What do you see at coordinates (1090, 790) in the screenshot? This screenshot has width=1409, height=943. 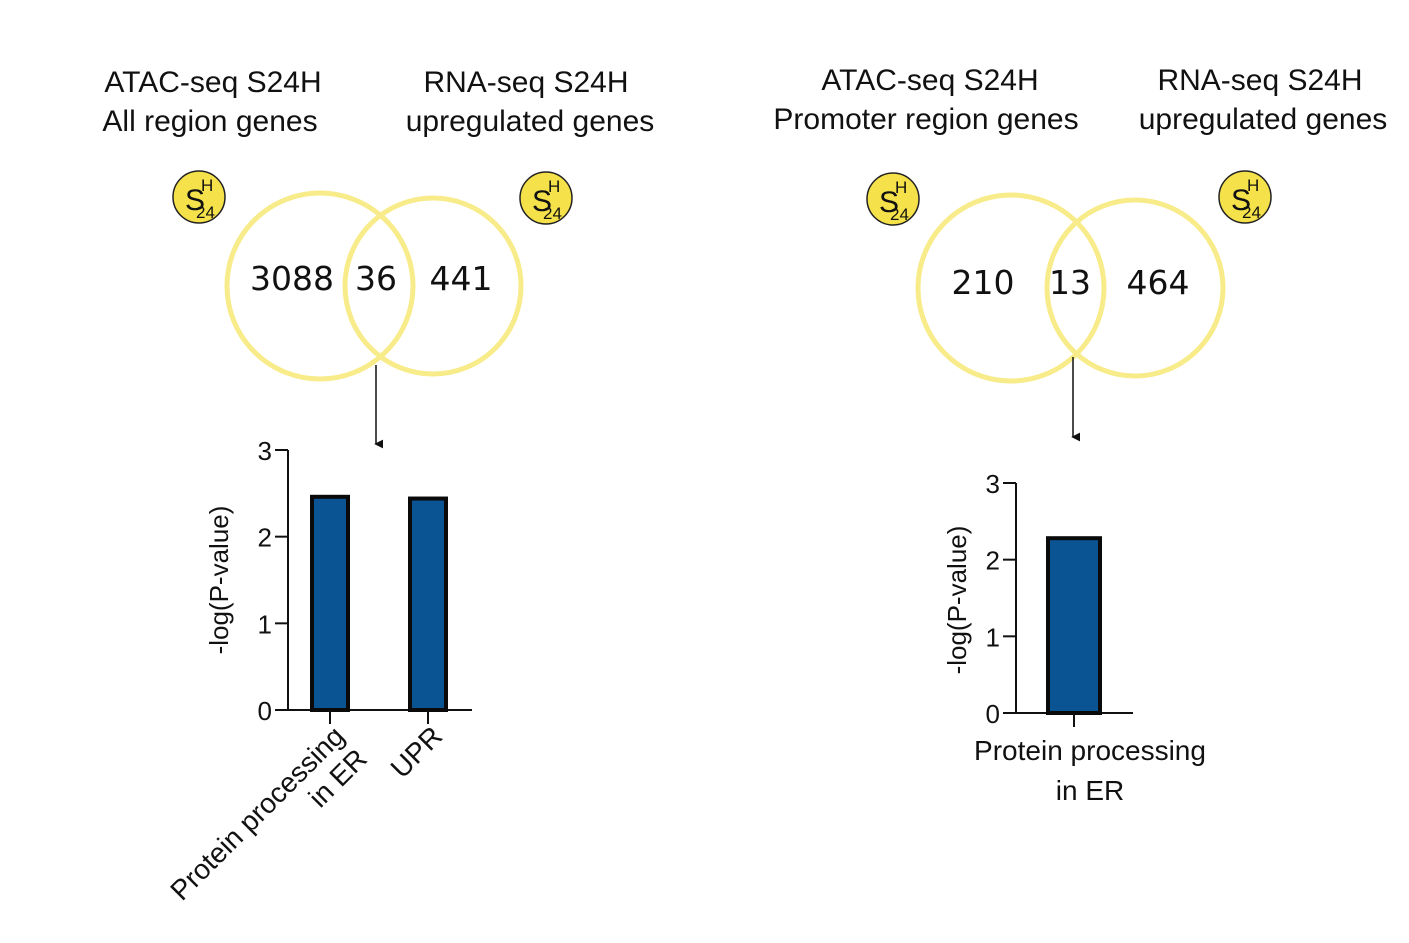 I see `x-tick-label-line: in ER` at bounding box center [1090, 790].